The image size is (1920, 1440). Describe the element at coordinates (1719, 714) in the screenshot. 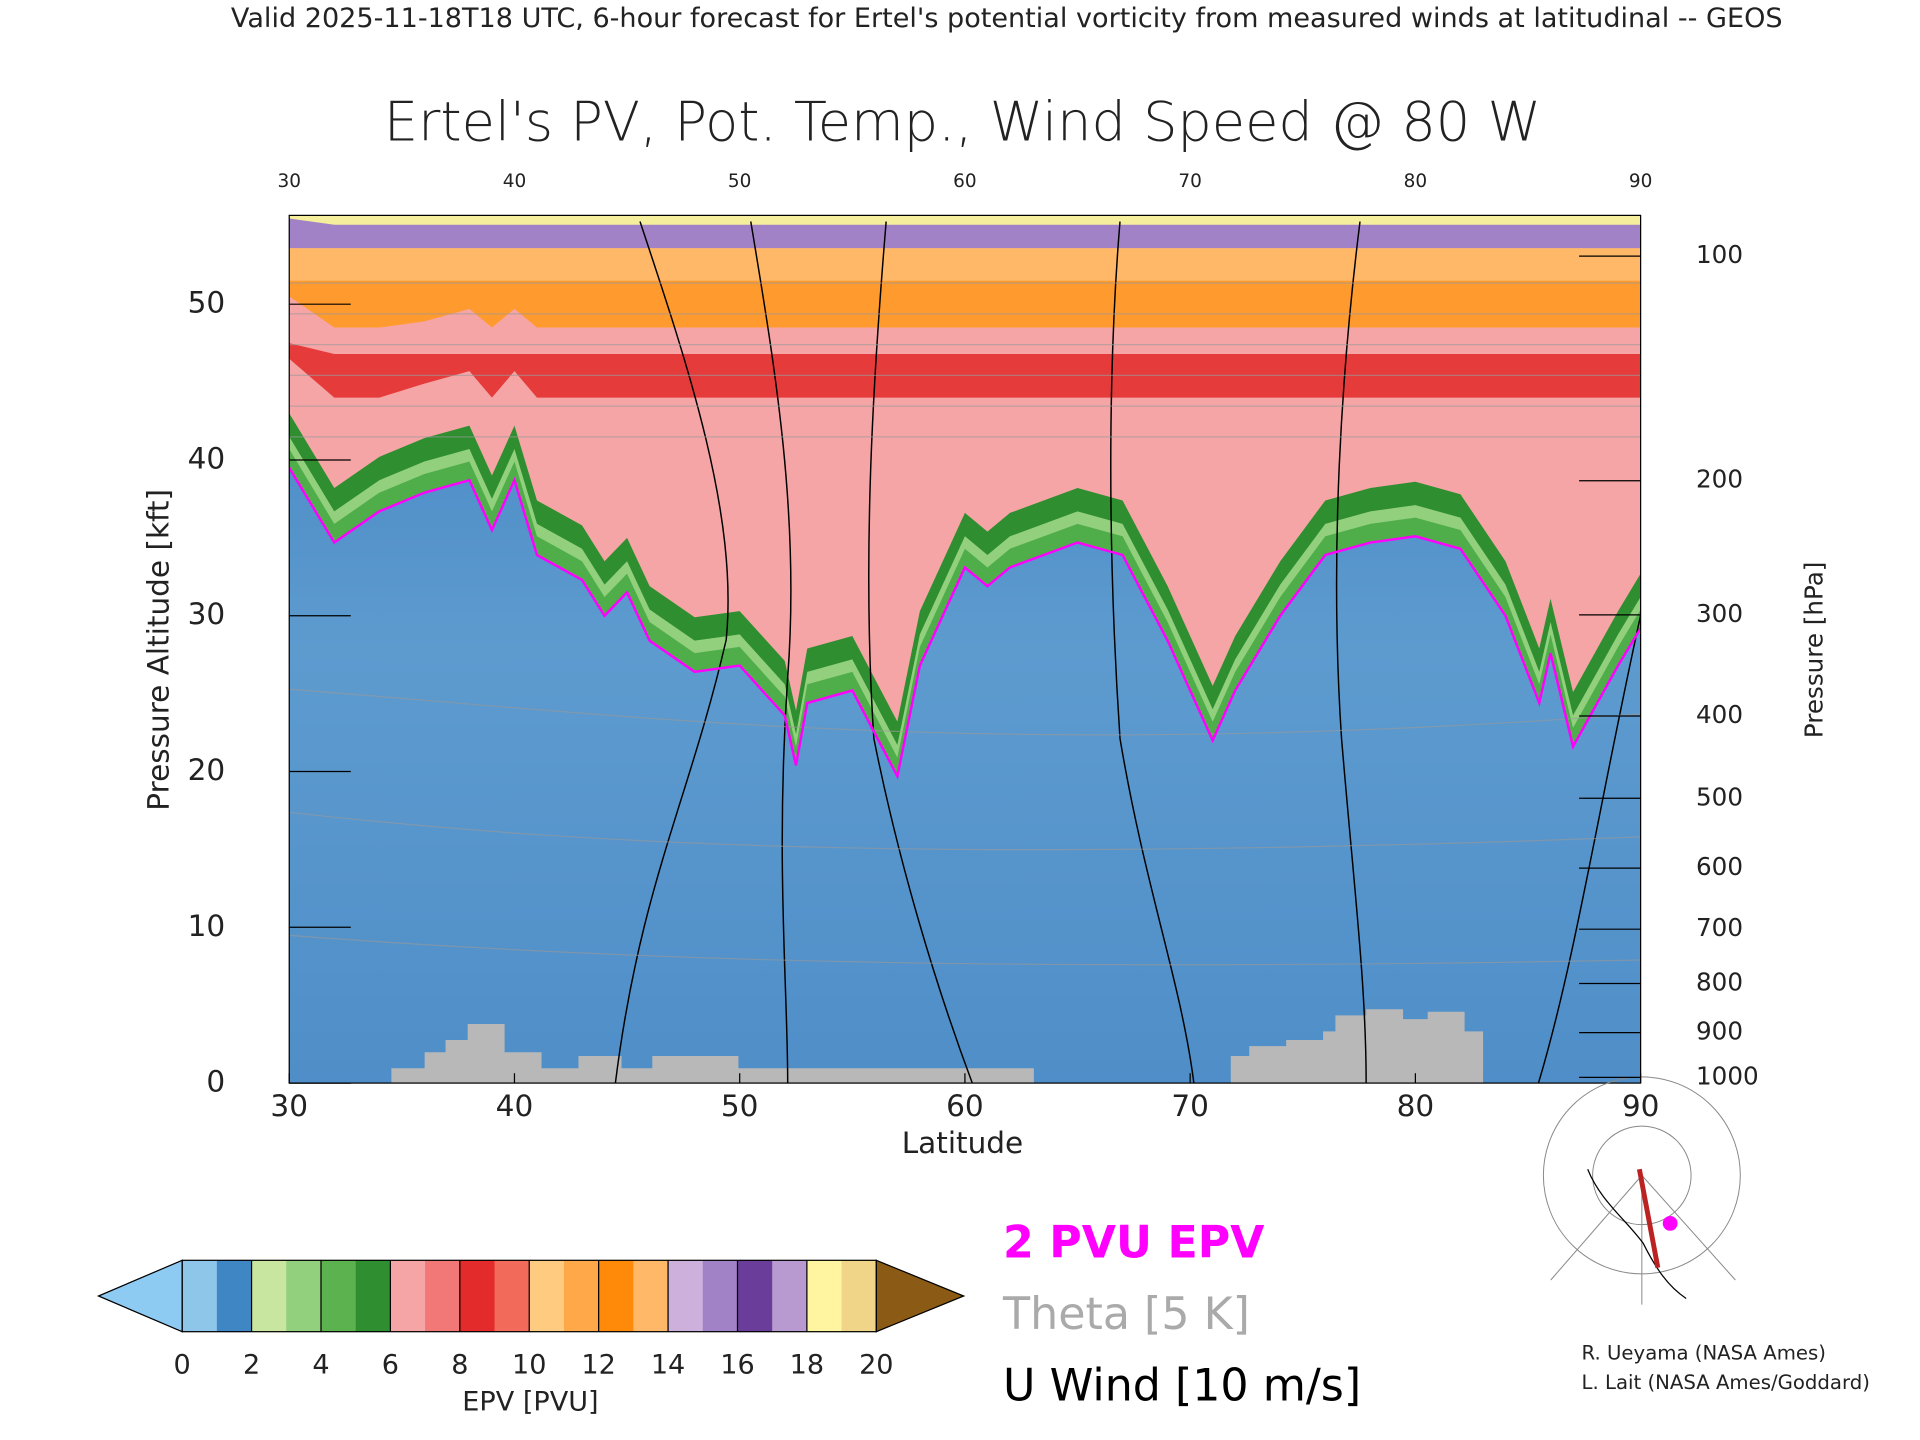

I see `y2-tick-label: 400` at that location.